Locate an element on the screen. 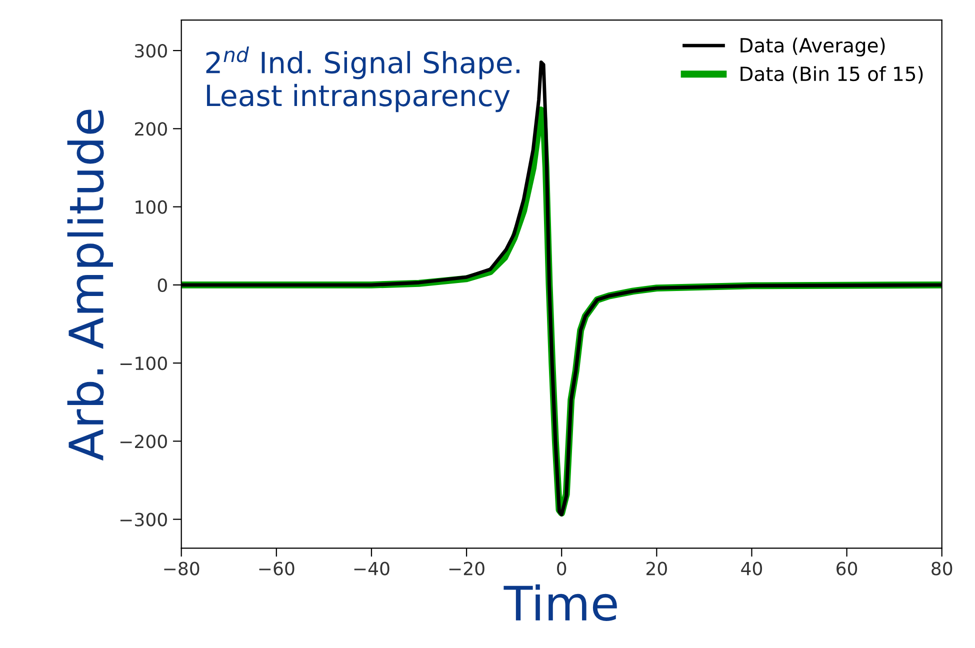 This screenshot has height=648, width=975. x-tick-label: −20 is located at coordinates (466, 569).